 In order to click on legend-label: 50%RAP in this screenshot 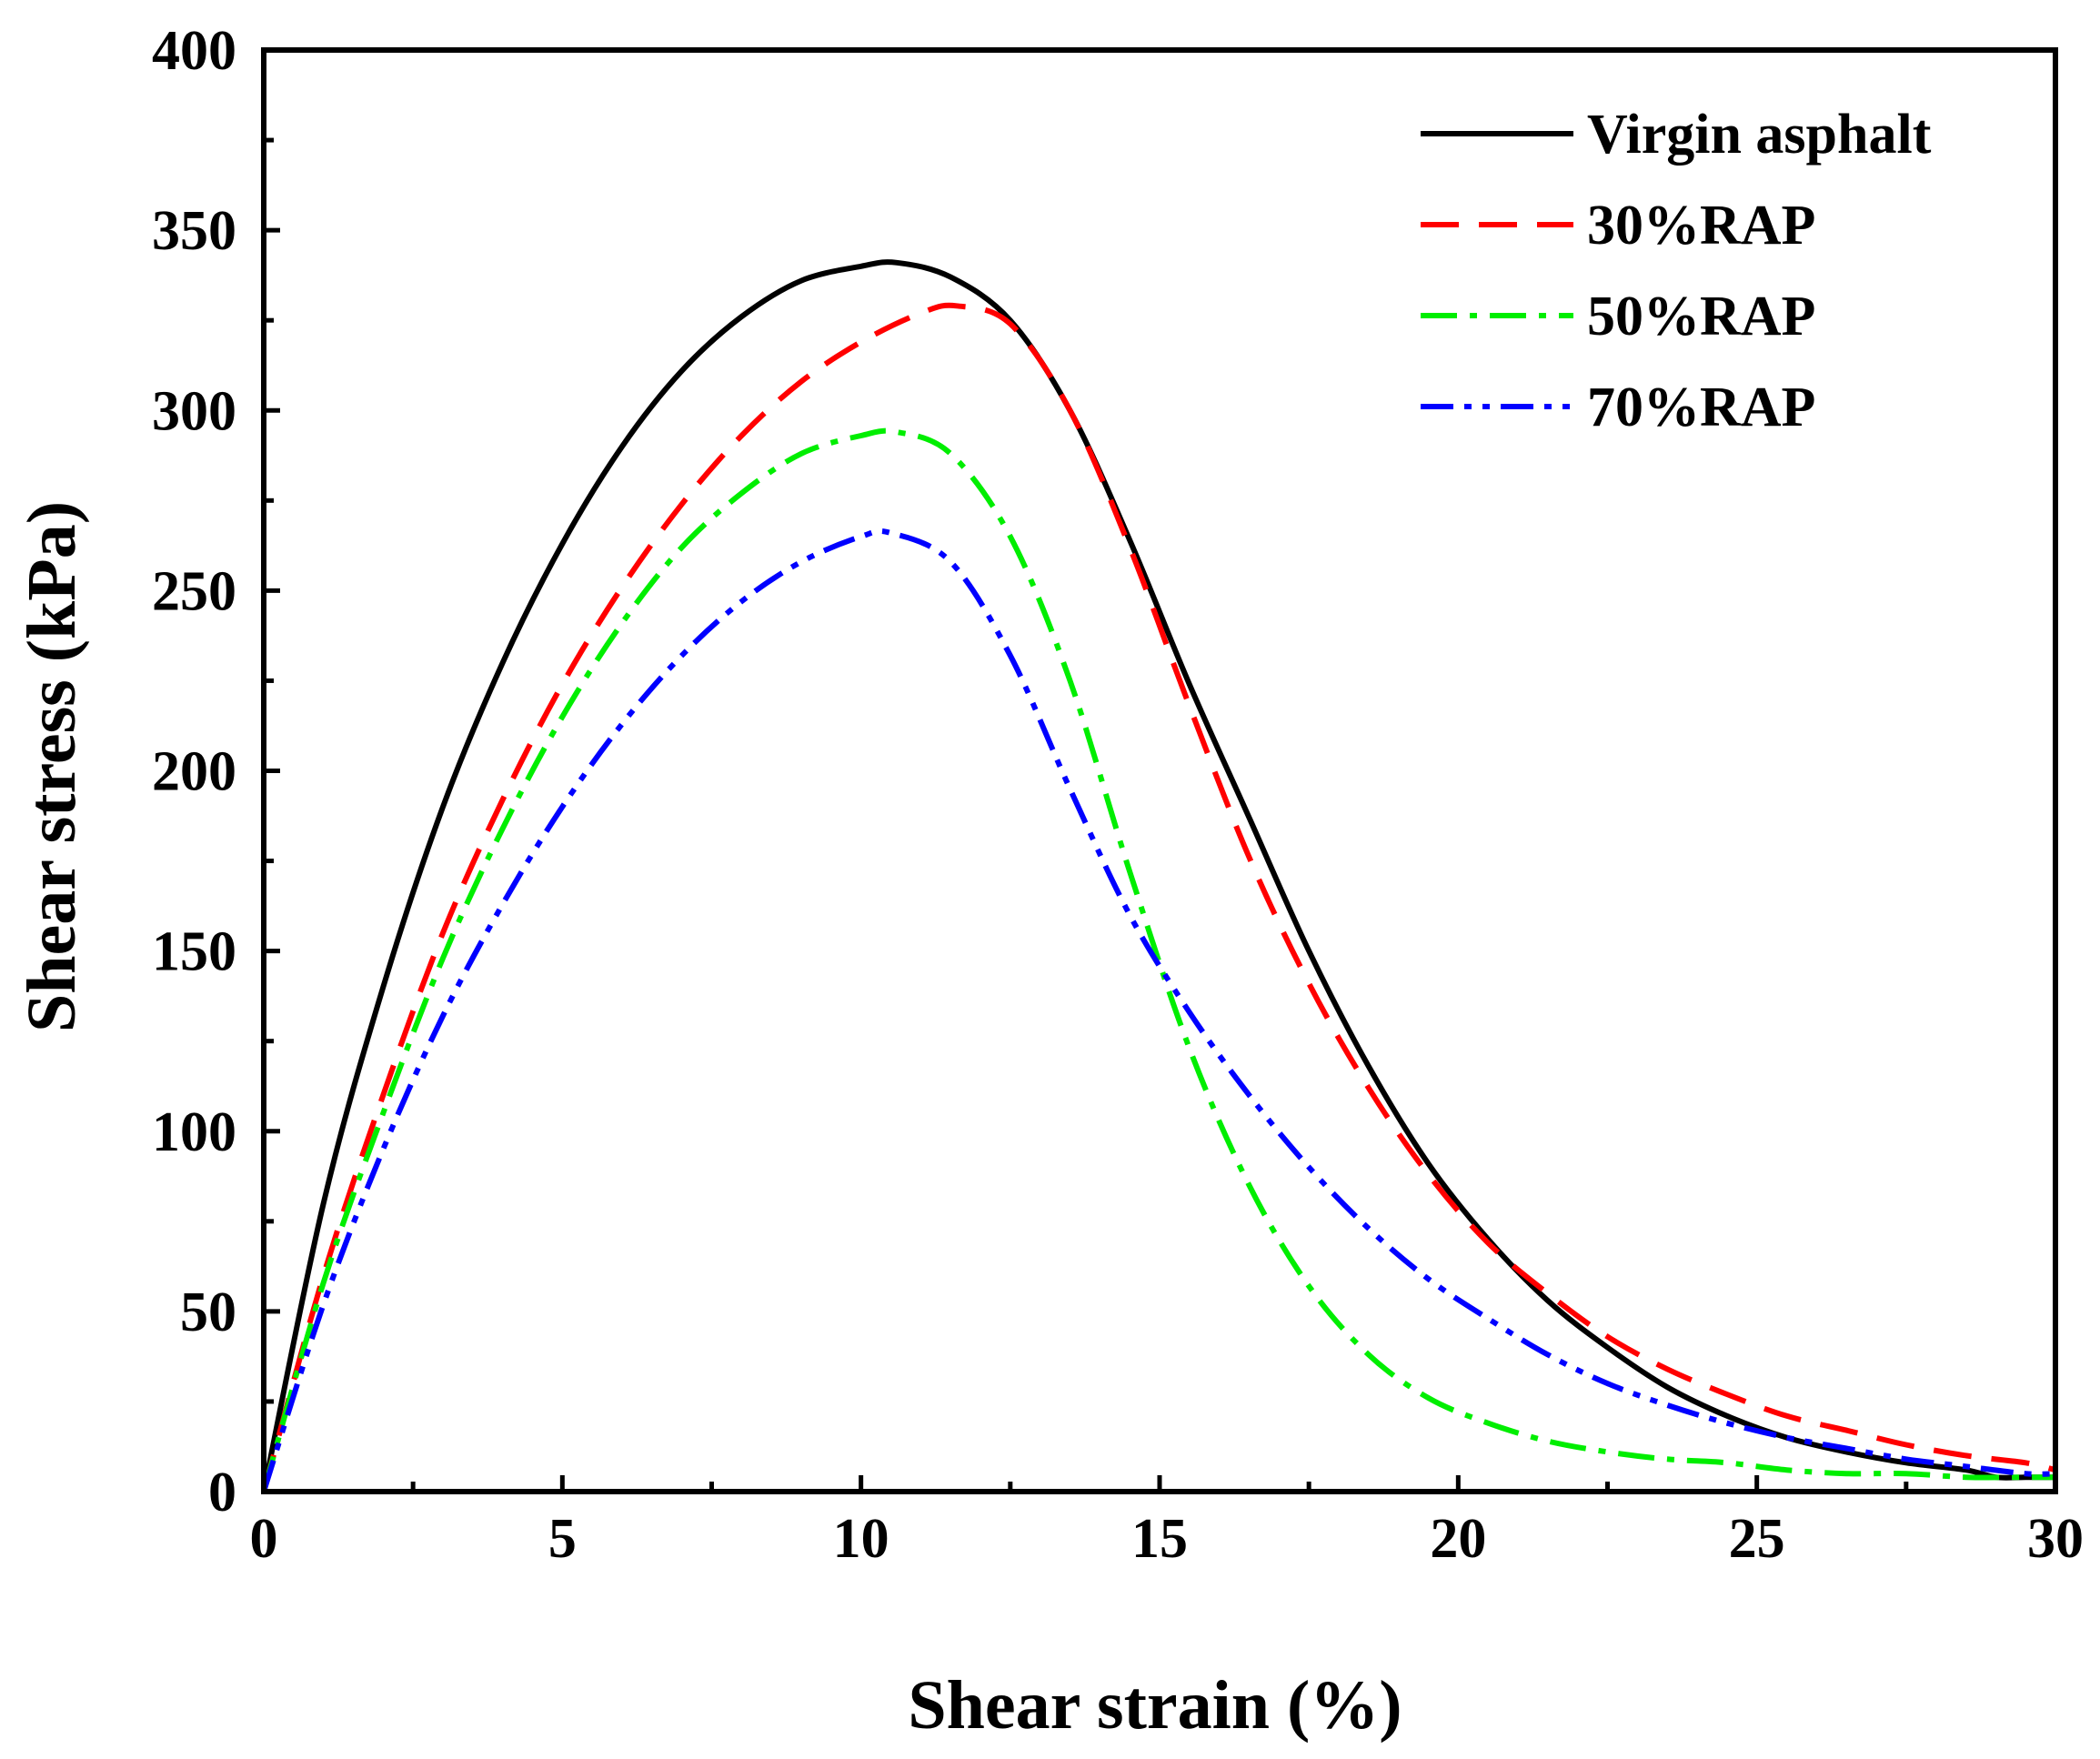, I will do `click(1701, 316)`.